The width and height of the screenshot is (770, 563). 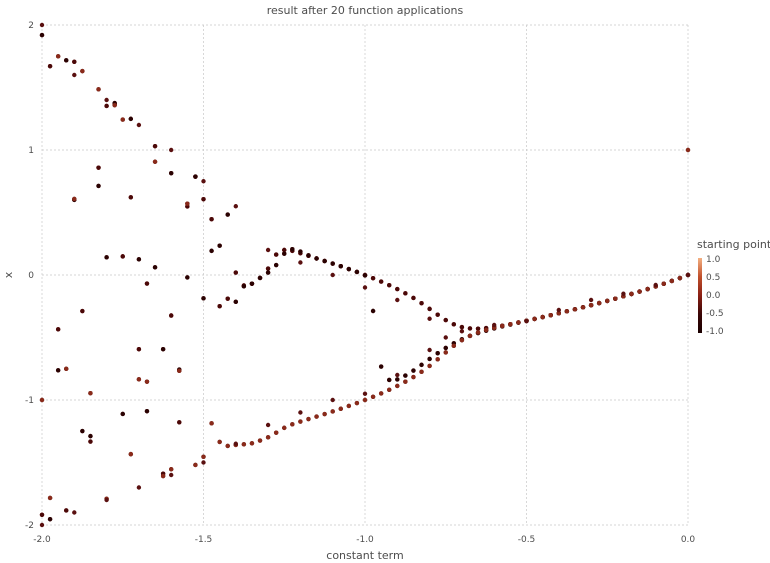 I want to click on x-tick-label: -0.5, so click(x=527, y=540).